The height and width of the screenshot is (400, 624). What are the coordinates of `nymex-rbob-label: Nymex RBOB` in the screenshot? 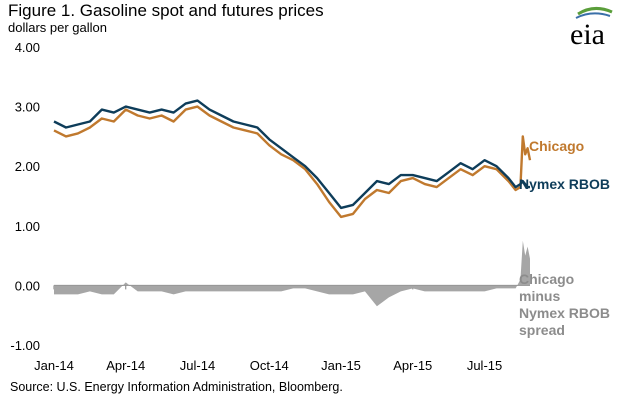 It's located at (564, 184).